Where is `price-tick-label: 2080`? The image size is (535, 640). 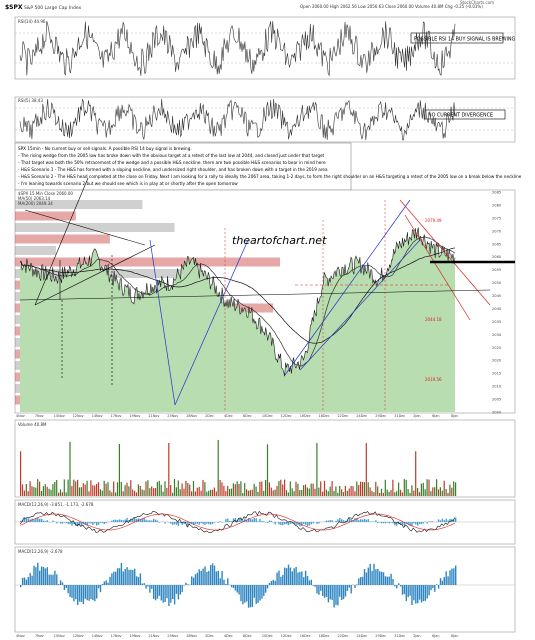
price-tick-label: 2080 is located at coordinates (497, 205).